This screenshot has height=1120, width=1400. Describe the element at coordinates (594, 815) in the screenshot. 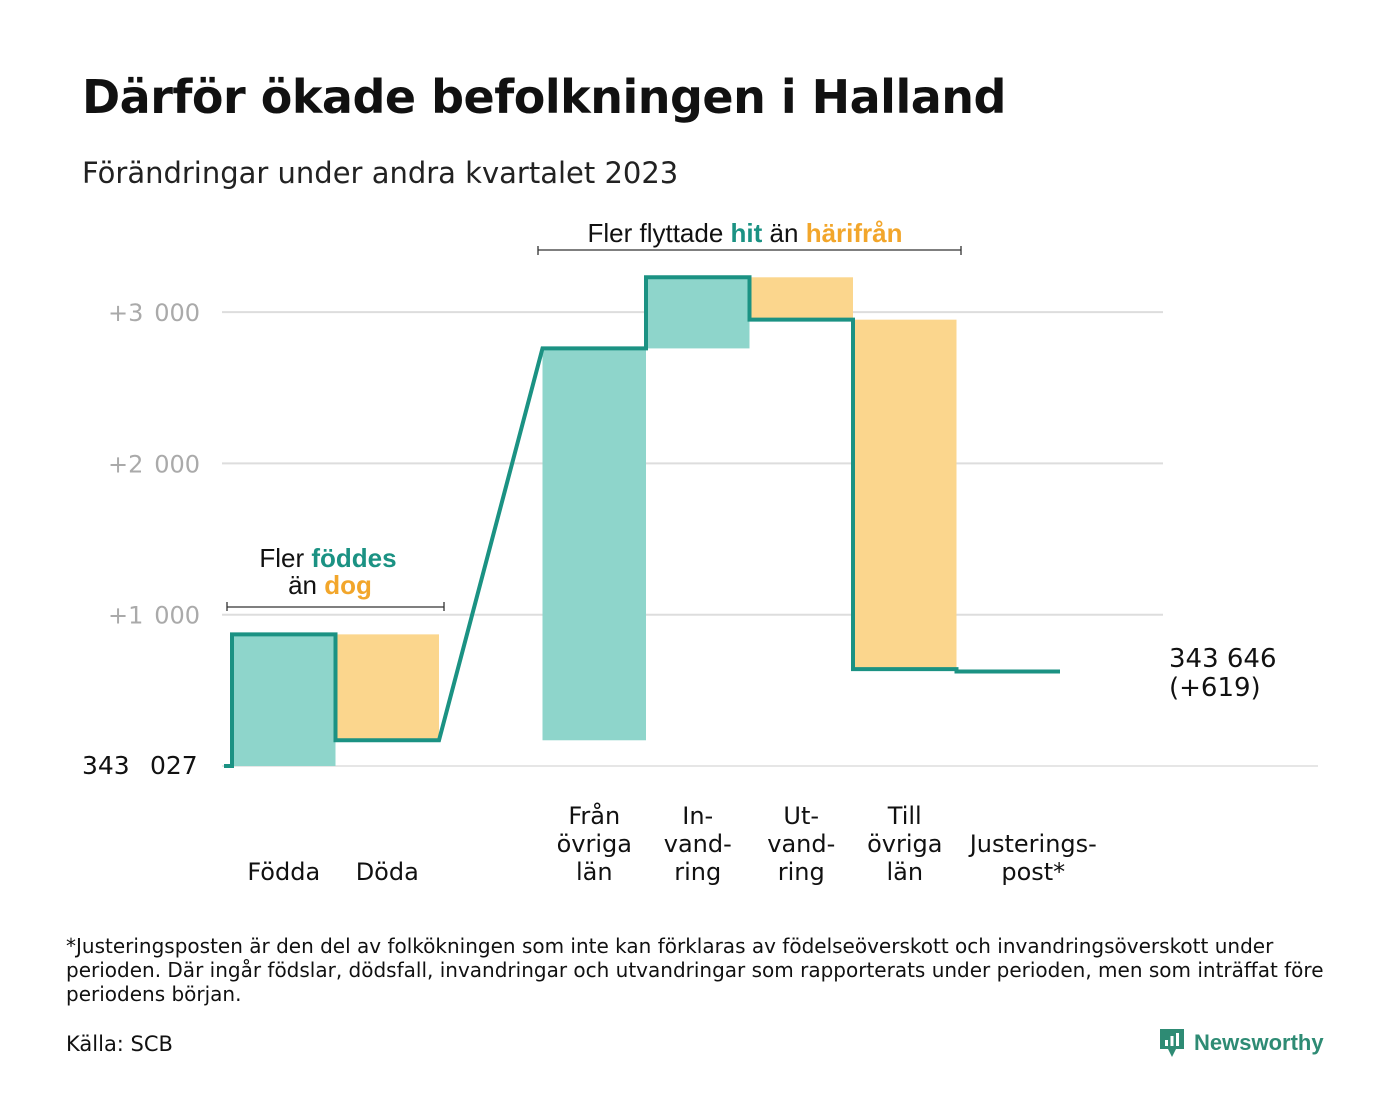

I see `category-label: Från` at that location.